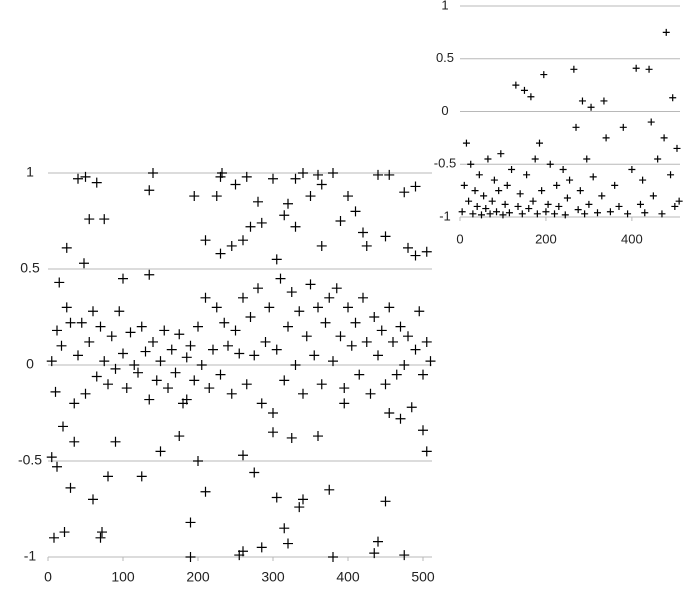  What do you see at coordinates (123, 577) in the screenshot?
I see `x-tick-label: 100` at bounding box center [123, 577].